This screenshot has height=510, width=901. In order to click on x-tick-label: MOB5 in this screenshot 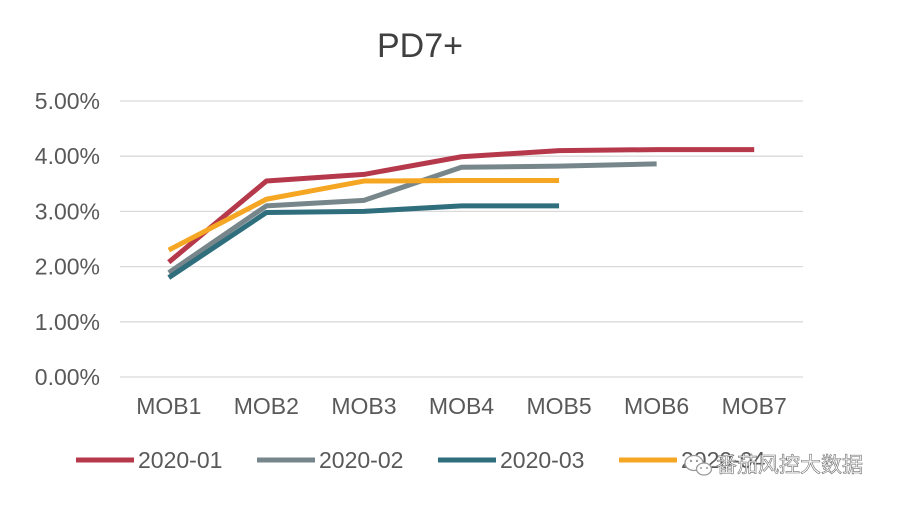, I will do `click(558, 406)`.